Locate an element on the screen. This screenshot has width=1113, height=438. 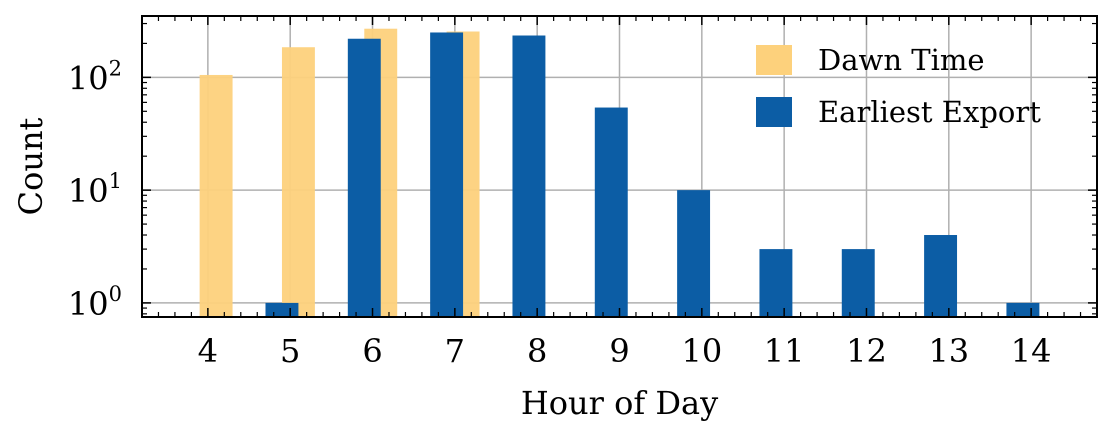
x-tick-label: 10 is located at coordinates (701, 351).